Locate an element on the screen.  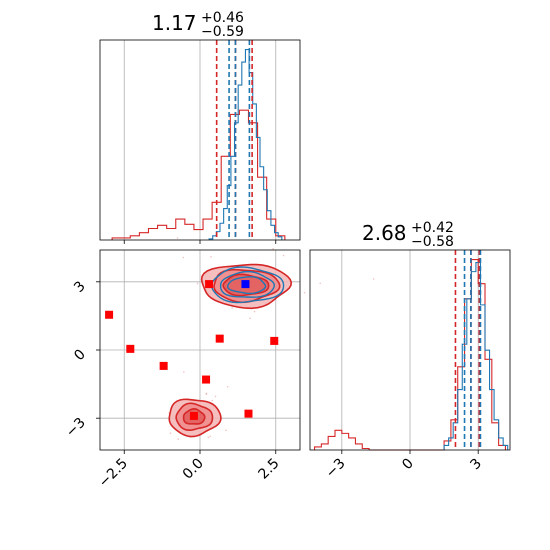
marginal-y-blue-histogram is located at coordinates (476, 356).